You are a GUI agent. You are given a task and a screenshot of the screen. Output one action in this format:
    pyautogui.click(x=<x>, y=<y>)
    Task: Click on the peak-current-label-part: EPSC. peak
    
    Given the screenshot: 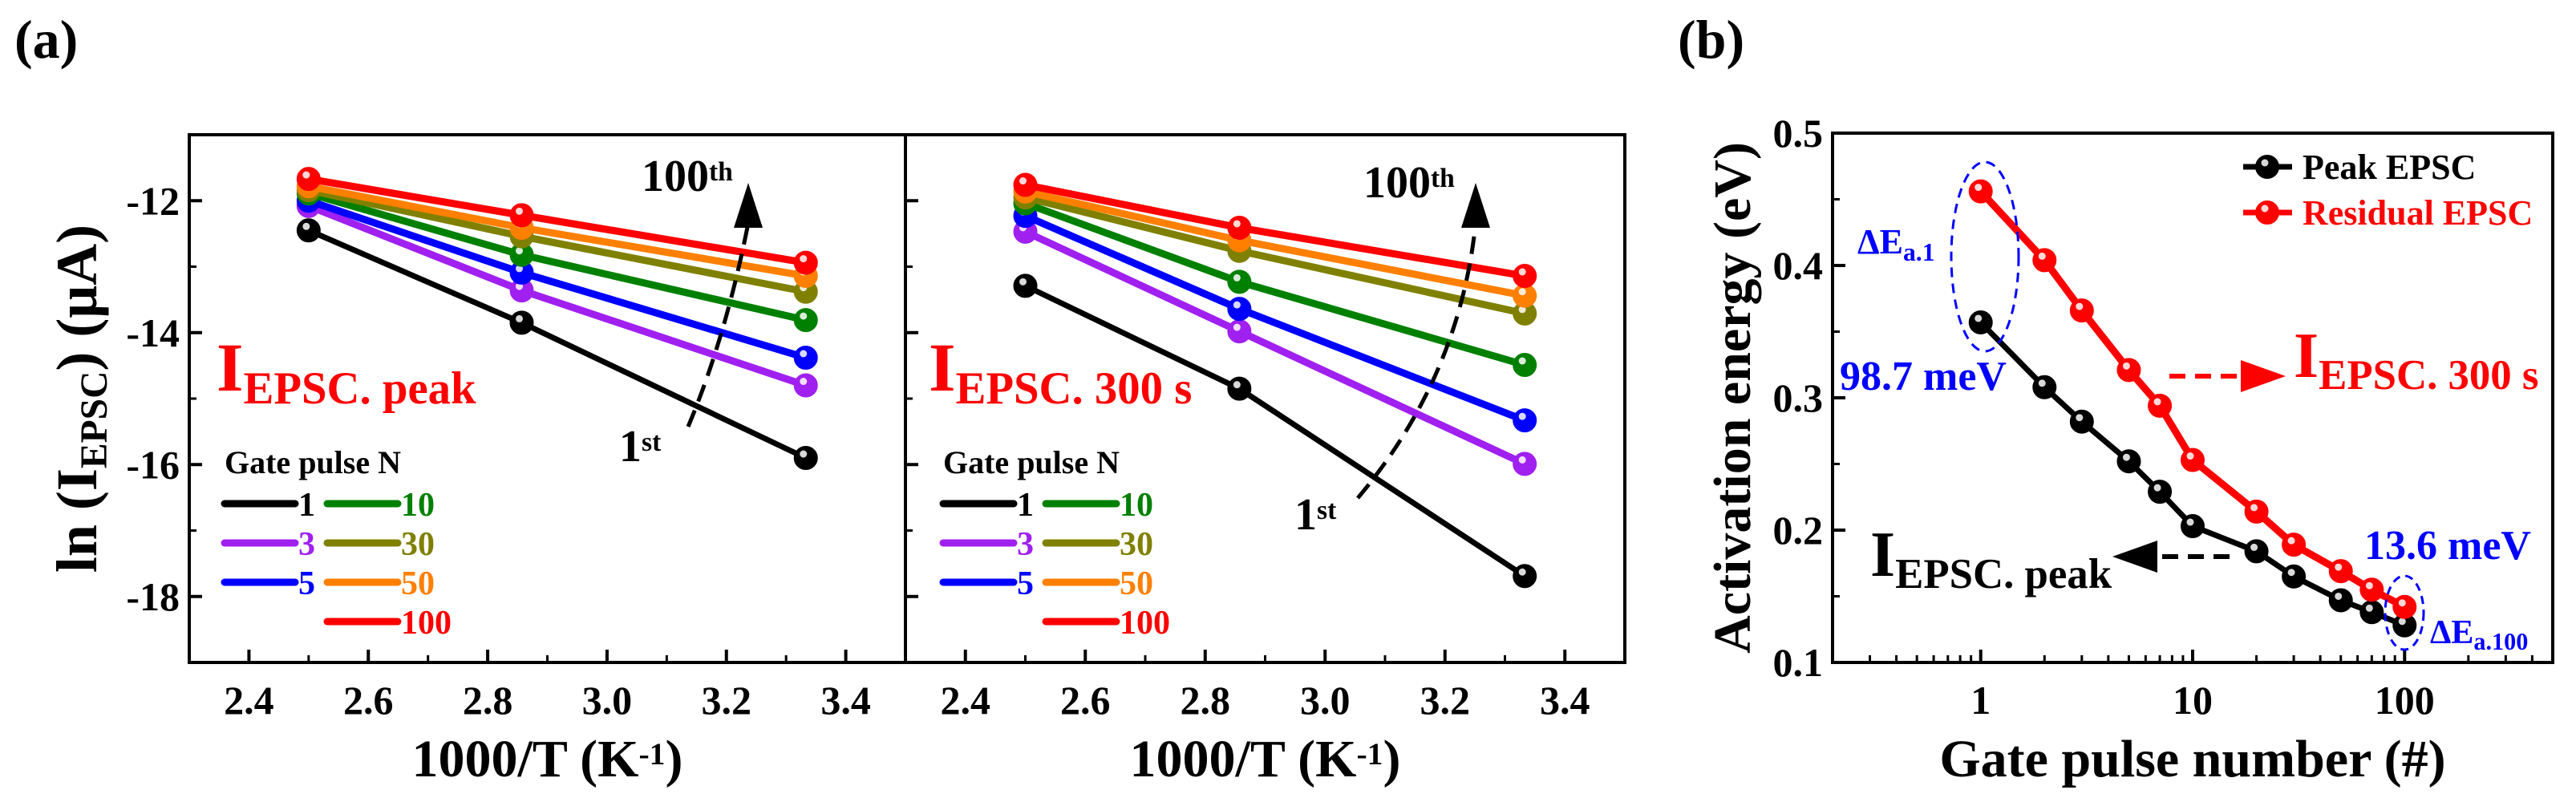 What is the action you would take?
    pyautogui.click(x=2003, y=574)
    